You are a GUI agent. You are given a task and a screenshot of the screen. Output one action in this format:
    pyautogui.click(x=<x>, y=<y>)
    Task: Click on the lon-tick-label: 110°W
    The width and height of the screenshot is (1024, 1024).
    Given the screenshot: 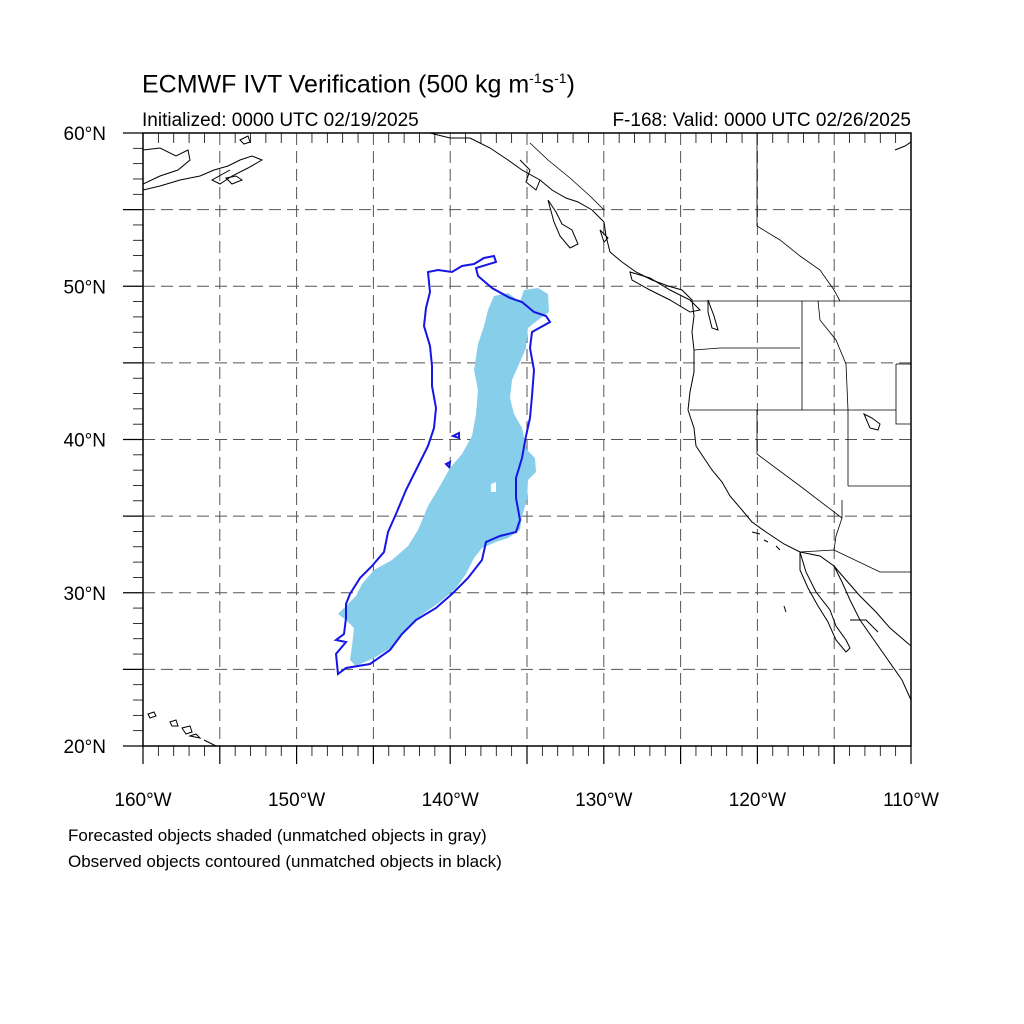 What is the action you would take?
    pyautogui.click(x=911, y=800)
    